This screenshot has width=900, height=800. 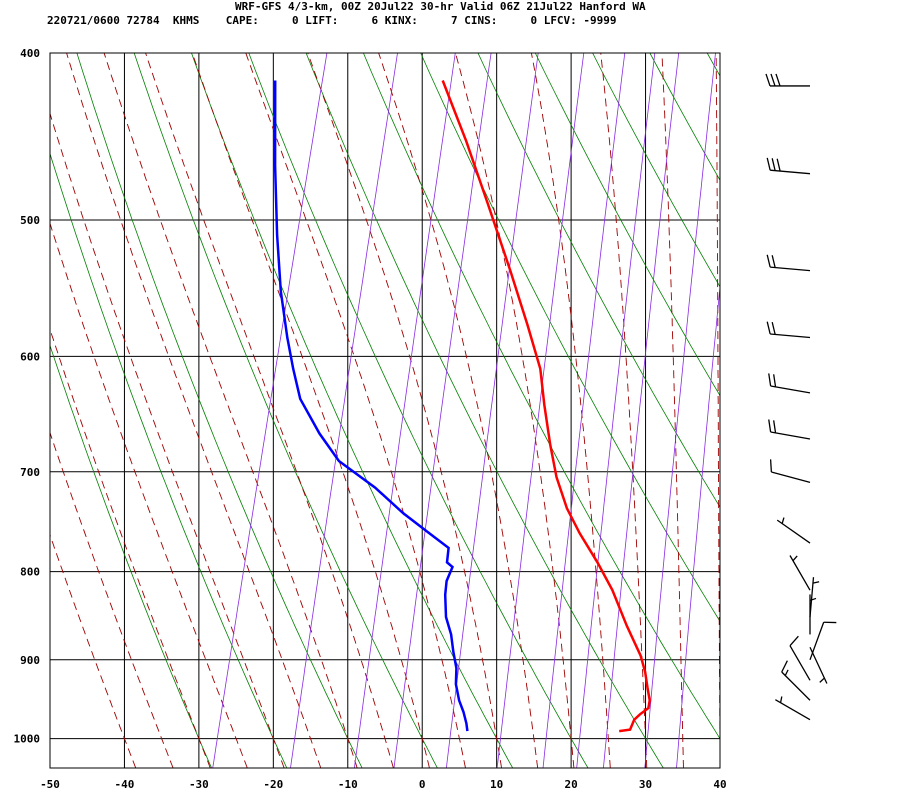 I want to click on x-tick-label: -10, so click(x=348, y=784).